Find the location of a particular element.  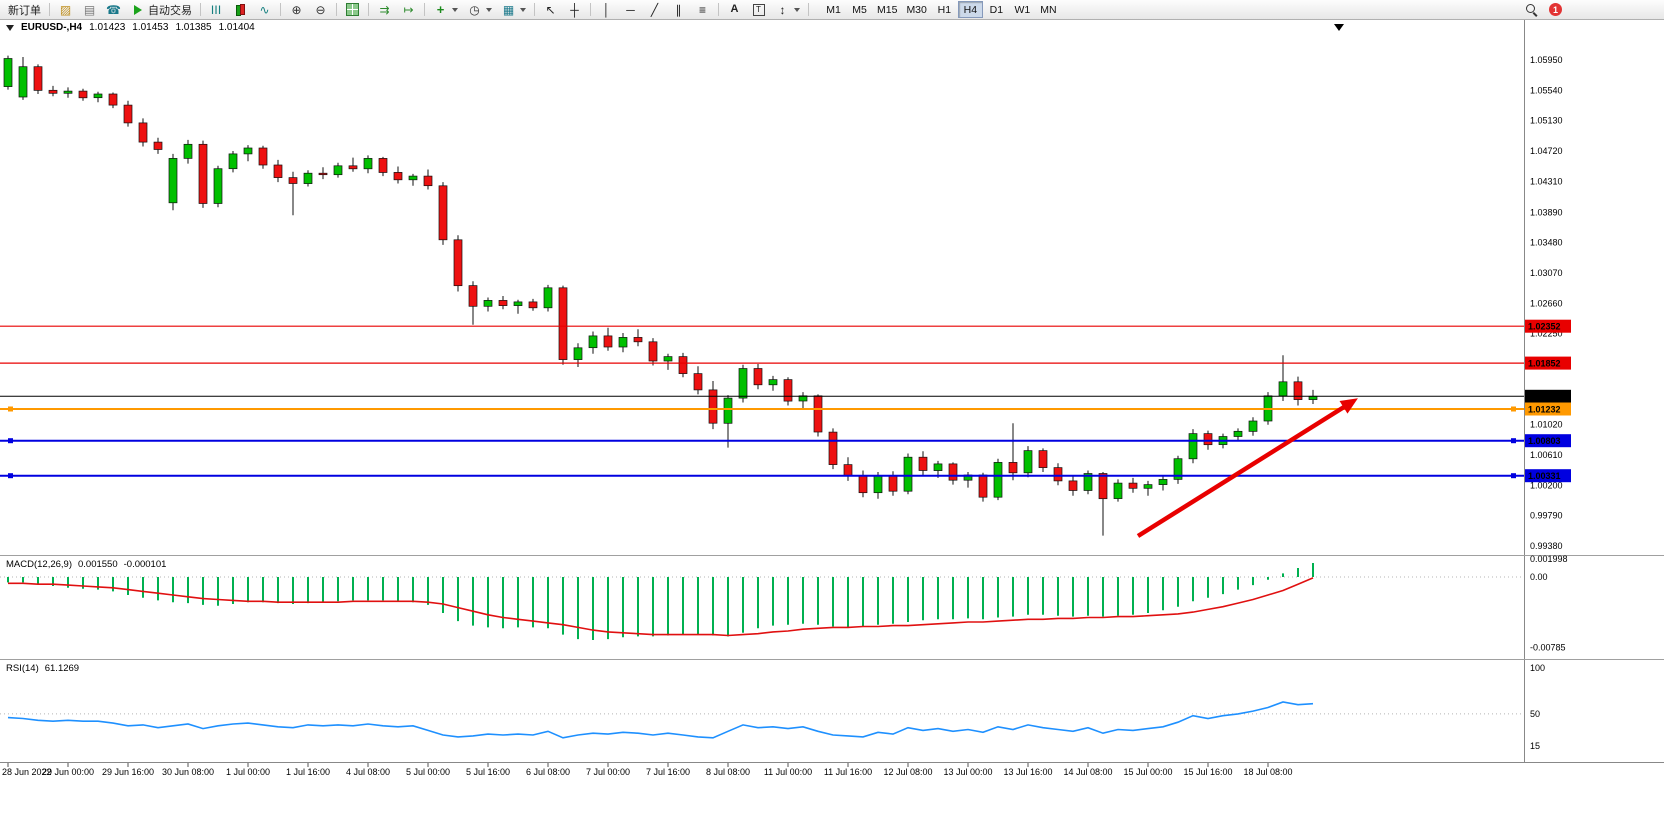

text-label-button: T is located at coordinates (758, 9).